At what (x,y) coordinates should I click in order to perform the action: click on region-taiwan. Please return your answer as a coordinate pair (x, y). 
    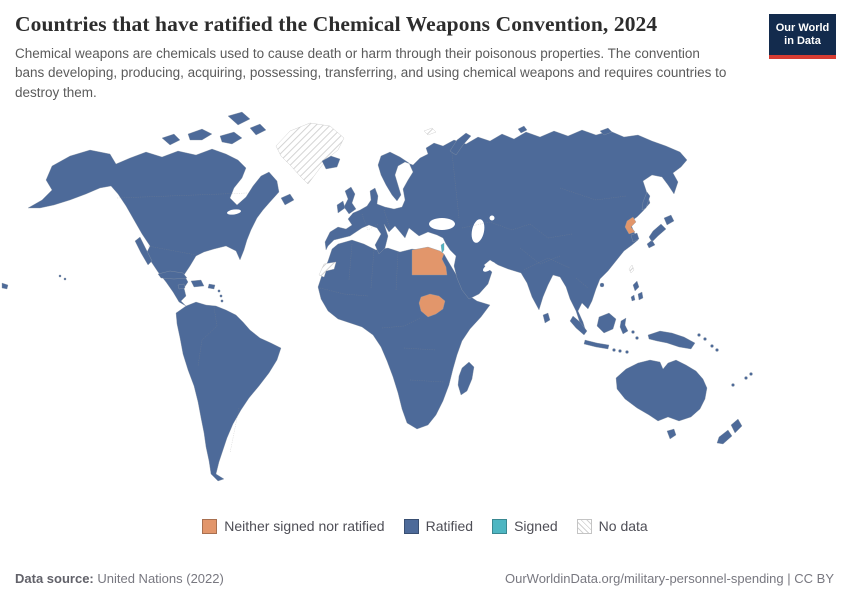
    Looking at the image, I should click on (631, 269).